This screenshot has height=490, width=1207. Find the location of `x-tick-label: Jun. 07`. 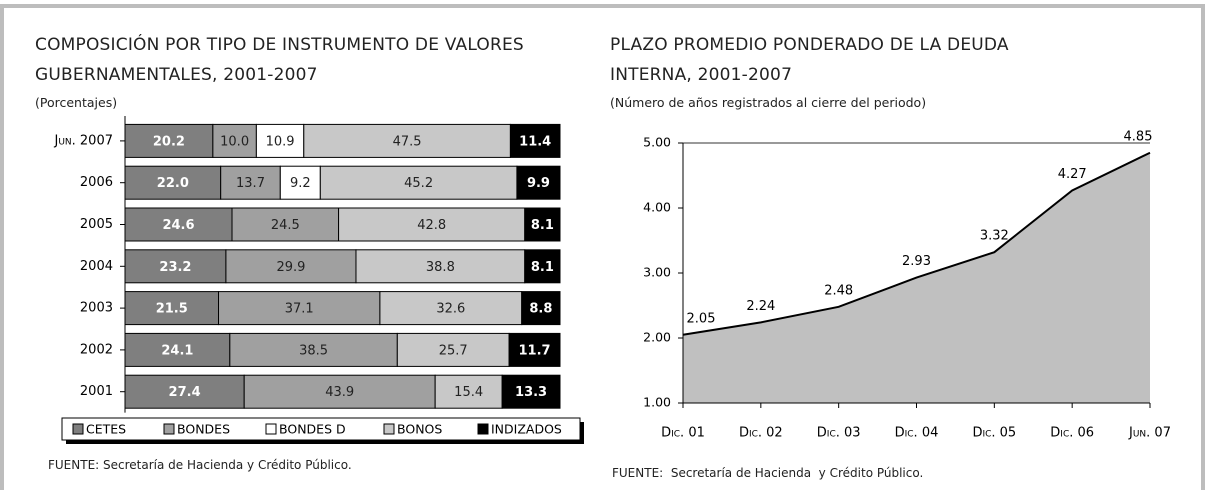

x-tick-label: Jun. 07 is located at coordinates (1149, 433).